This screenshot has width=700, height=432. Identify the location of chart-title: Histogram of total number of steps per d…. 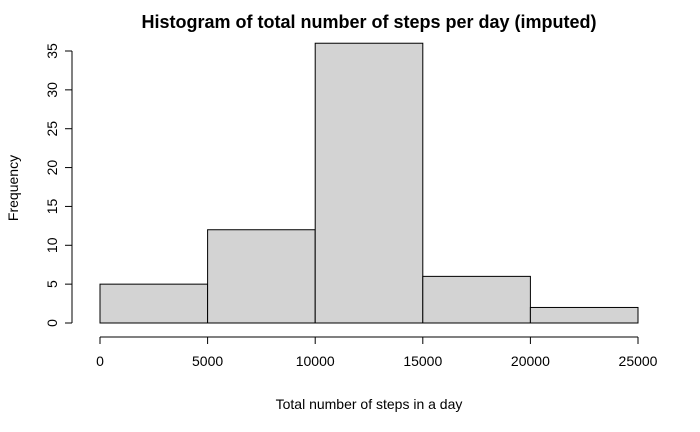
(368, 22).